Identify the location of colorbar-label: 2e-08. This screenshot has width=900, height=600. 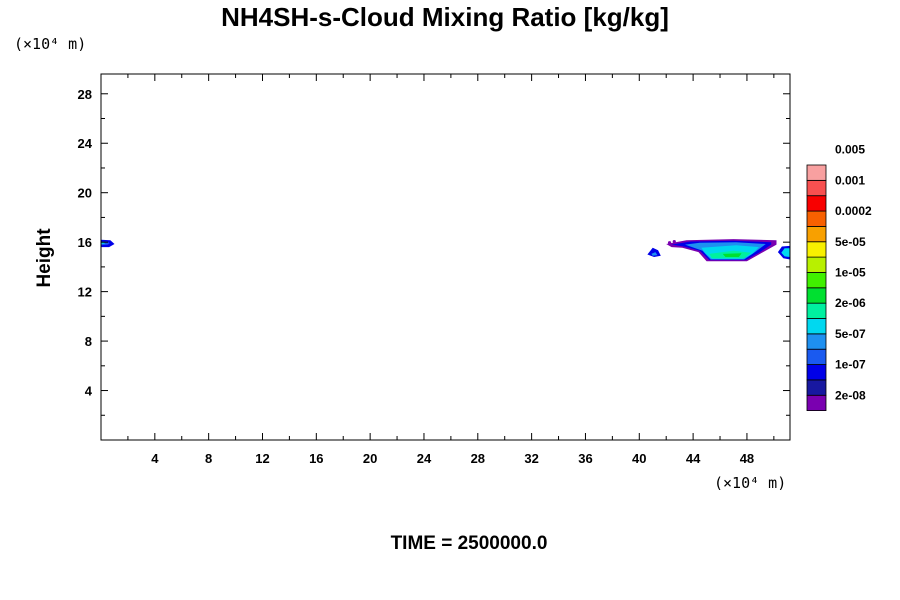
(850, 395).